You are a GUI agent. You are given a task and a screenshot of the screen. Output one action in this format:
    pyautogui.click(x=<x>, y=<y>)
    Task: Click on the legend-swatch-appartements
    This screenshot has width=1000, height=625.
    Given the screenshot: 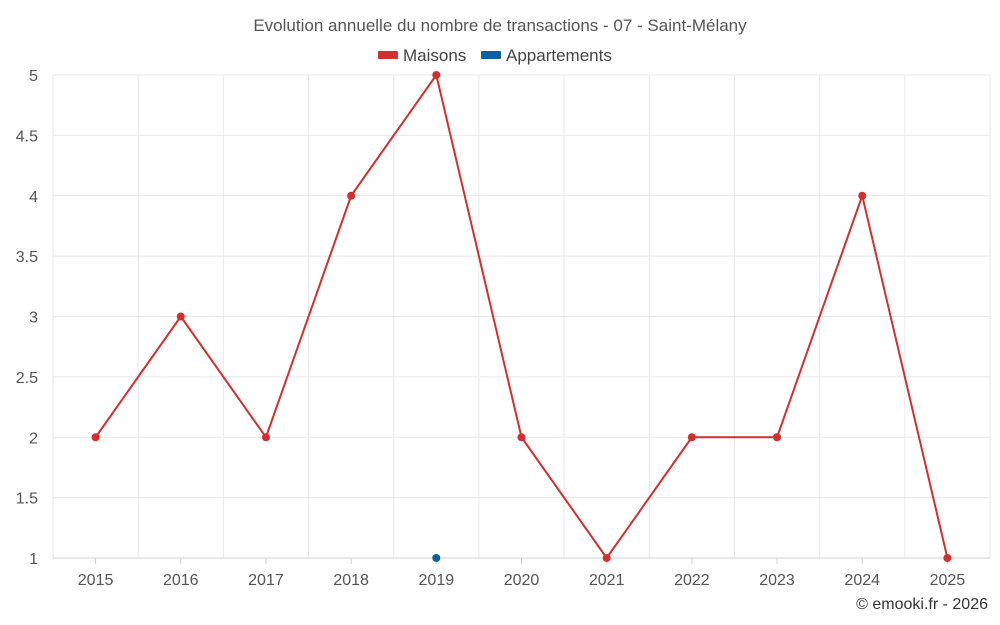 What is the action you would take?
    pyautogui.click(x=491, y=55)
    